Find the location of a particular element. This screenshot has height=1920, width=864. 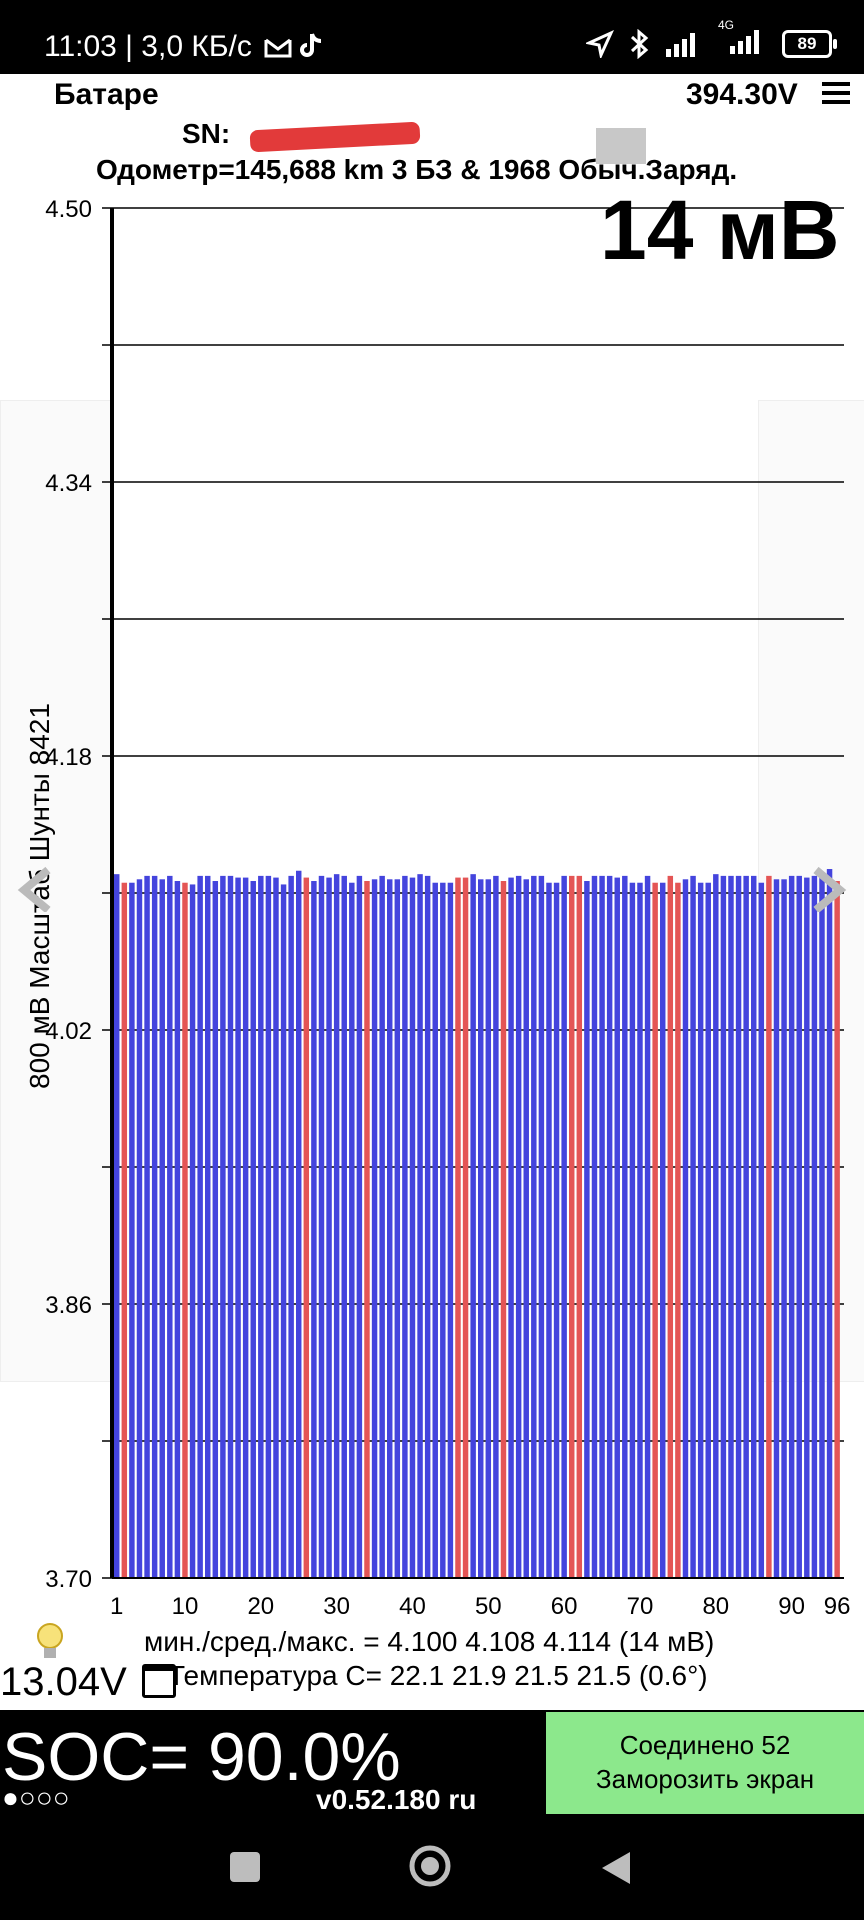

back-icon is located at coordinates (616, 1868).